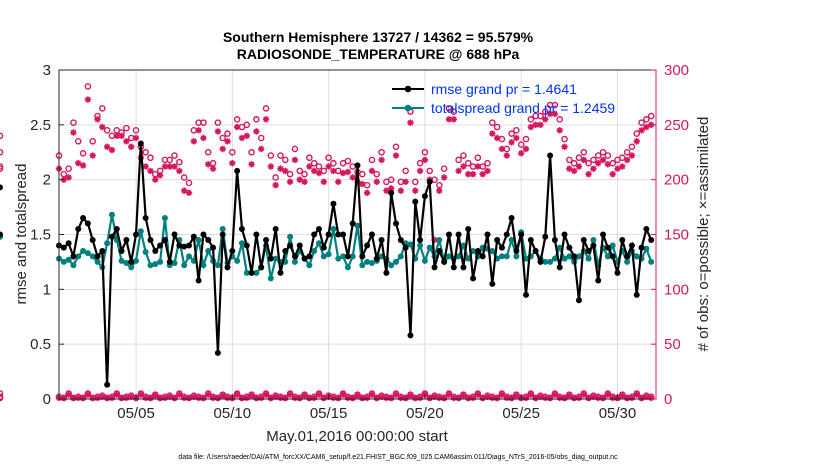 This screenshot has width=830, height=470. Describe the element at coordinates (408, 89) in the screenshot. I see `legend-rmse-marker` at that location.